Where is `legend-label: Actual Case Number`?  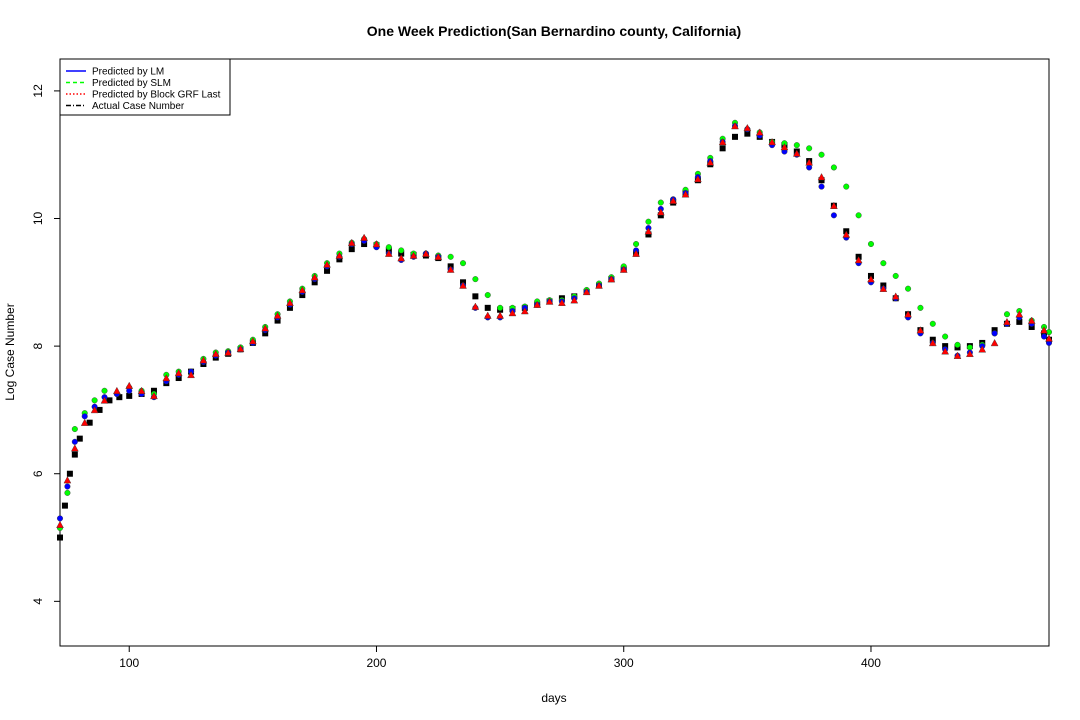
legend-label: Actual Case Number is located at coordinates (138, 106).